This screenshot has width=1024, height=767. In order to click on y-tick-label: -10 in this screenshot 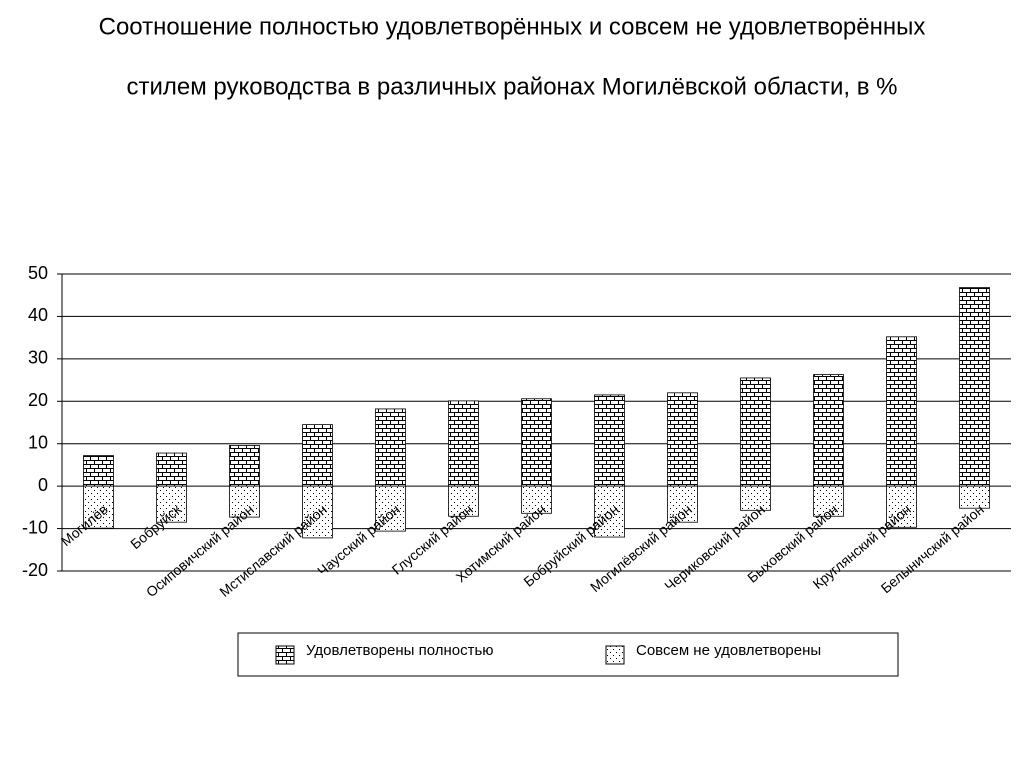, I will do `click(35, 527)`.